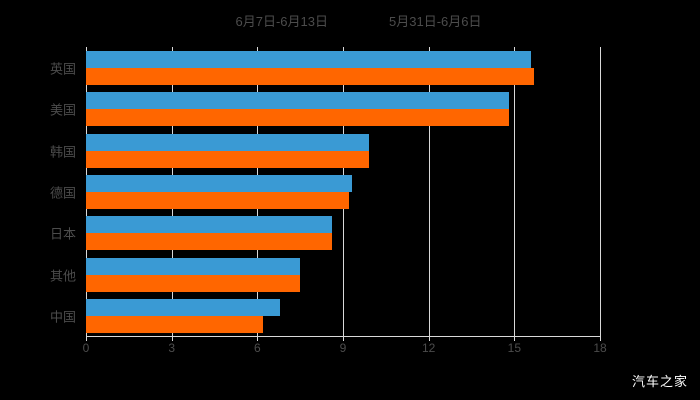 This screenshot has width=700, height=400. I want to click on legend-item-series-1: 5月31日-6月6日, so click(426, 21).